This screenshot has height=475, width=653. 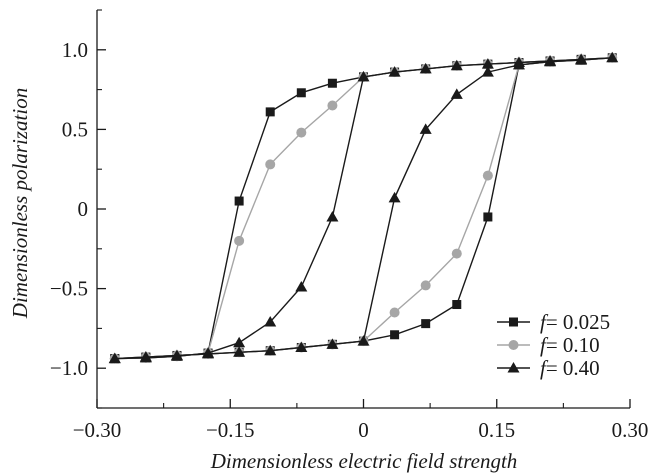 What do you see at coordinates (83, 209) in the screenshot?
I see `y-tick-label: 0` at bounding box center [83, 209].